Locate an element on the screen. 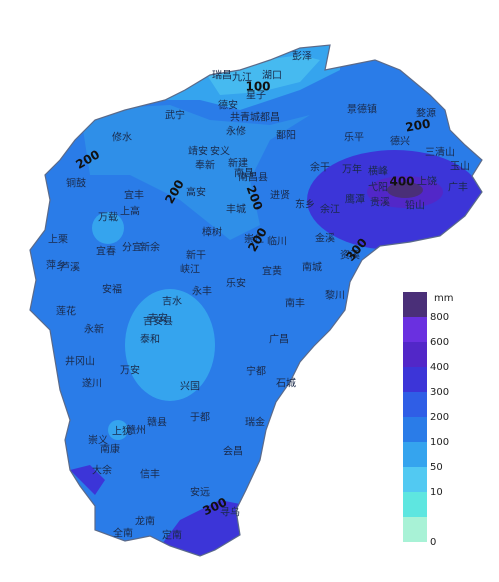 This screenshot has height=582, width=499. place-name: 铜鼓 is located at coordinates (76, 183).